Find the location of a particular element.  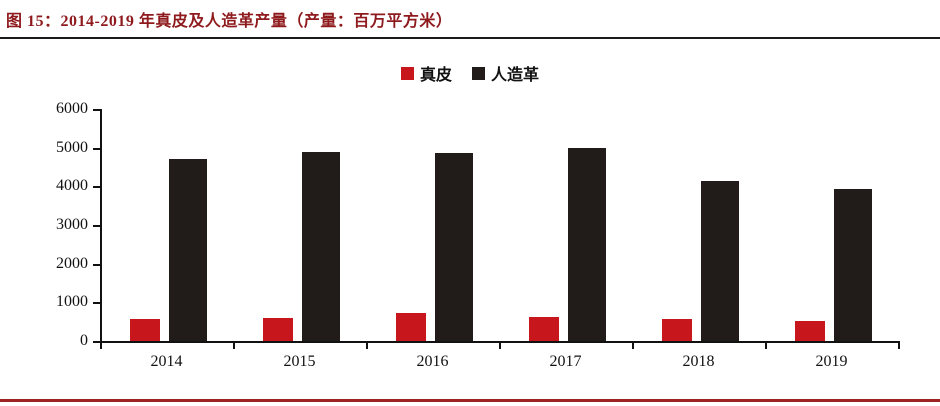

x-category-label: 2019 is located at coordinates (831, 361).